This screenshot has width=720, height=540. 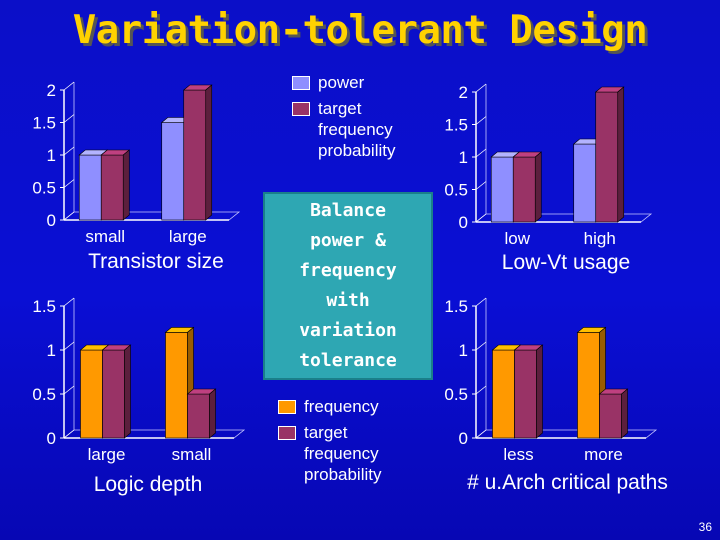 I want to click on bar-low-series2, so click(x=527, y=187).